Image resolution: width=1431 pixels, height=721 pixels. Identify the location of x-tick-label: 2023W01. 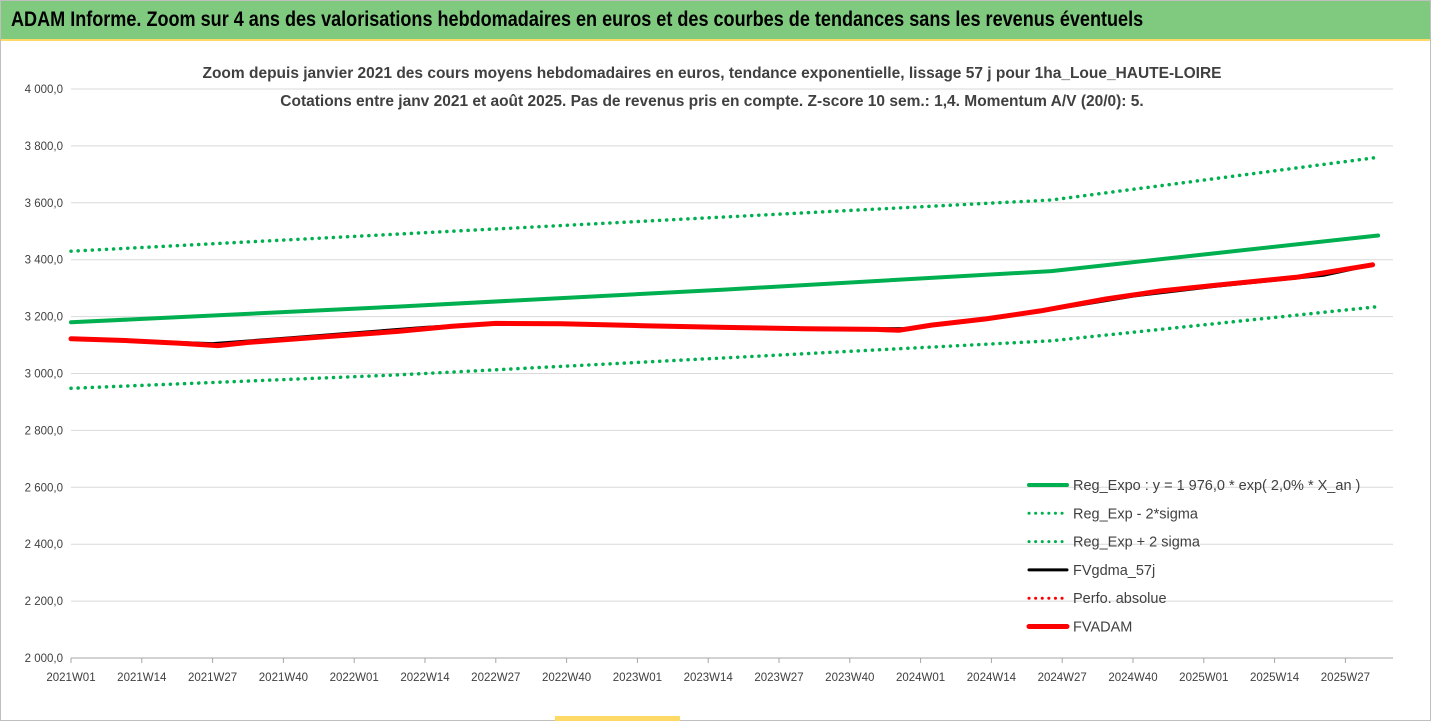
(637, 678).